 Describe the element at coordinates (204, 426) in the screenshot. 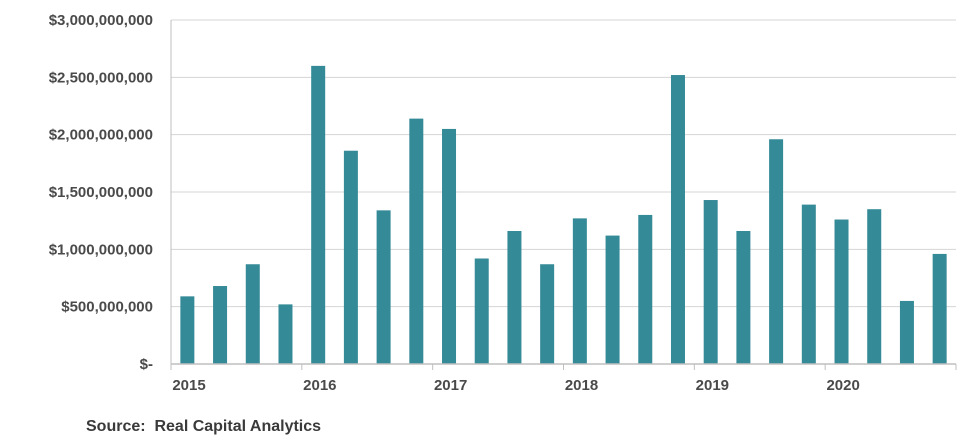

I see `source-note: Source: Real Capital Analytics` at that location.